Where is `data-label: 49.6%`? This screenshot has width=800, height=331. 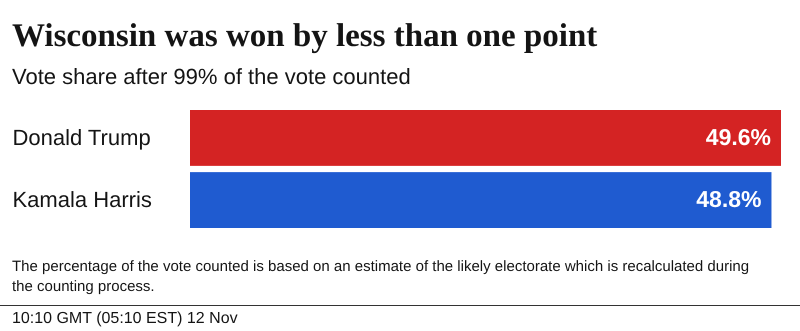
data-label: 49.6% is located at coordinates (738, 137).